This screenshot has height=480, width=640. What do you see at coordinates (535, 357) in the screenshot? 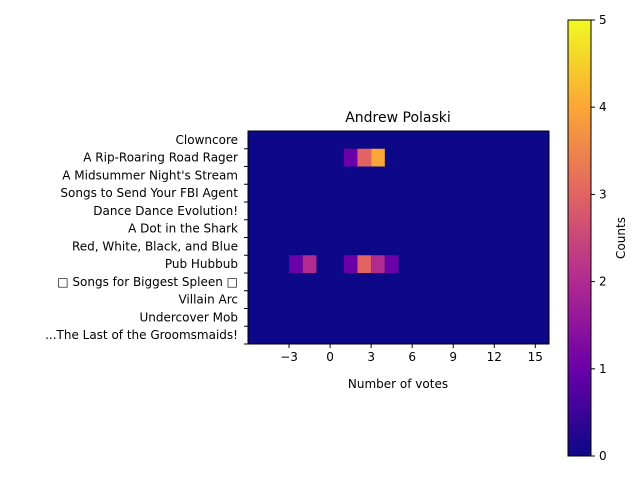
I see `x-tick-label: 15` at bounding box center [535, 357].